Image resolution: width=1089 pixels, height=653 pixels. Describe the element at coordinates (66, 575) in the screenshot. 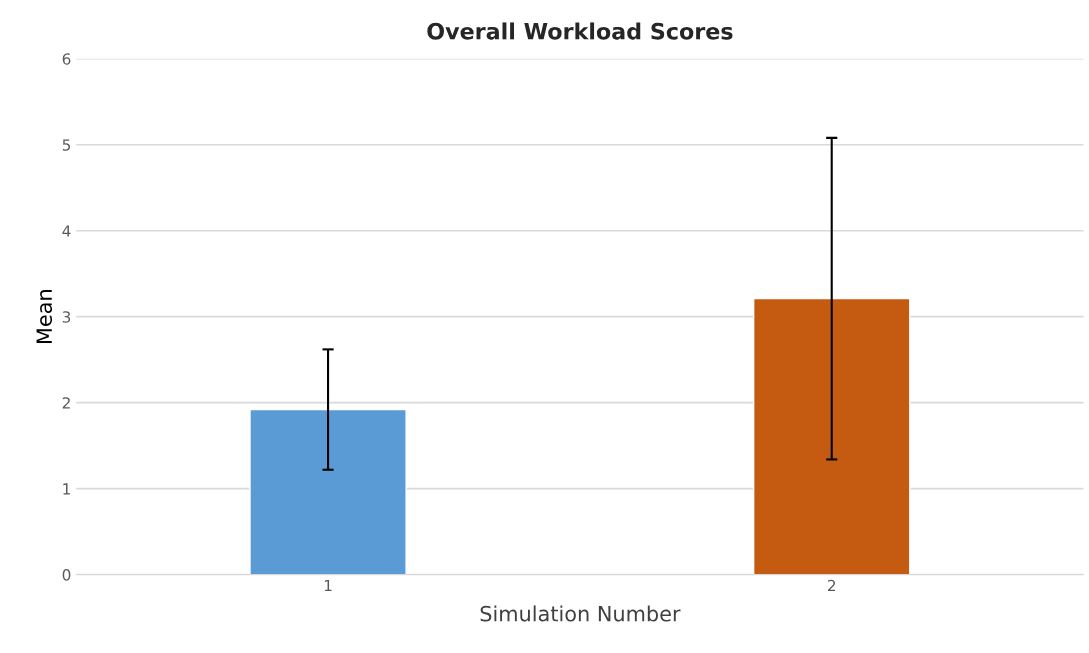

I see `y-tick-label: 0` at that location.